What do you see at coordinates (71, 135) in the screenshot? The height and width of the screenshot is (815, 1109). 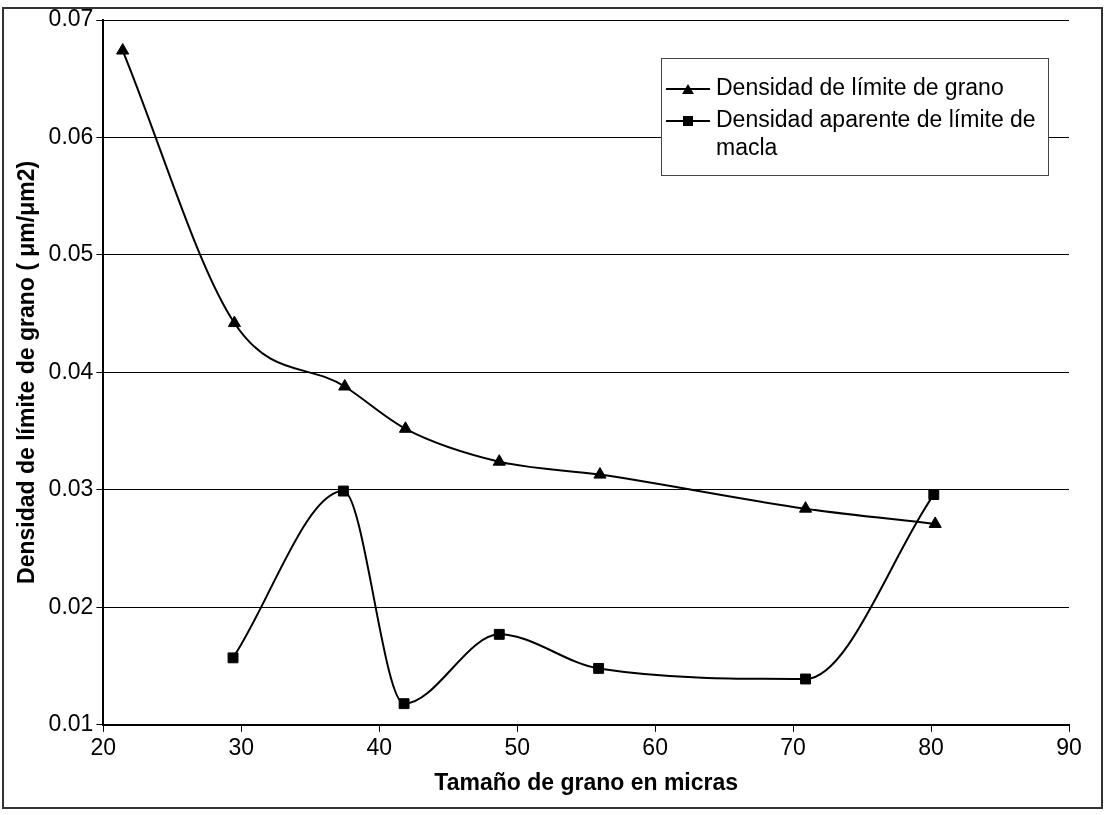 I see `y-tick-label: 0.06` at bounding box center [71, 135].